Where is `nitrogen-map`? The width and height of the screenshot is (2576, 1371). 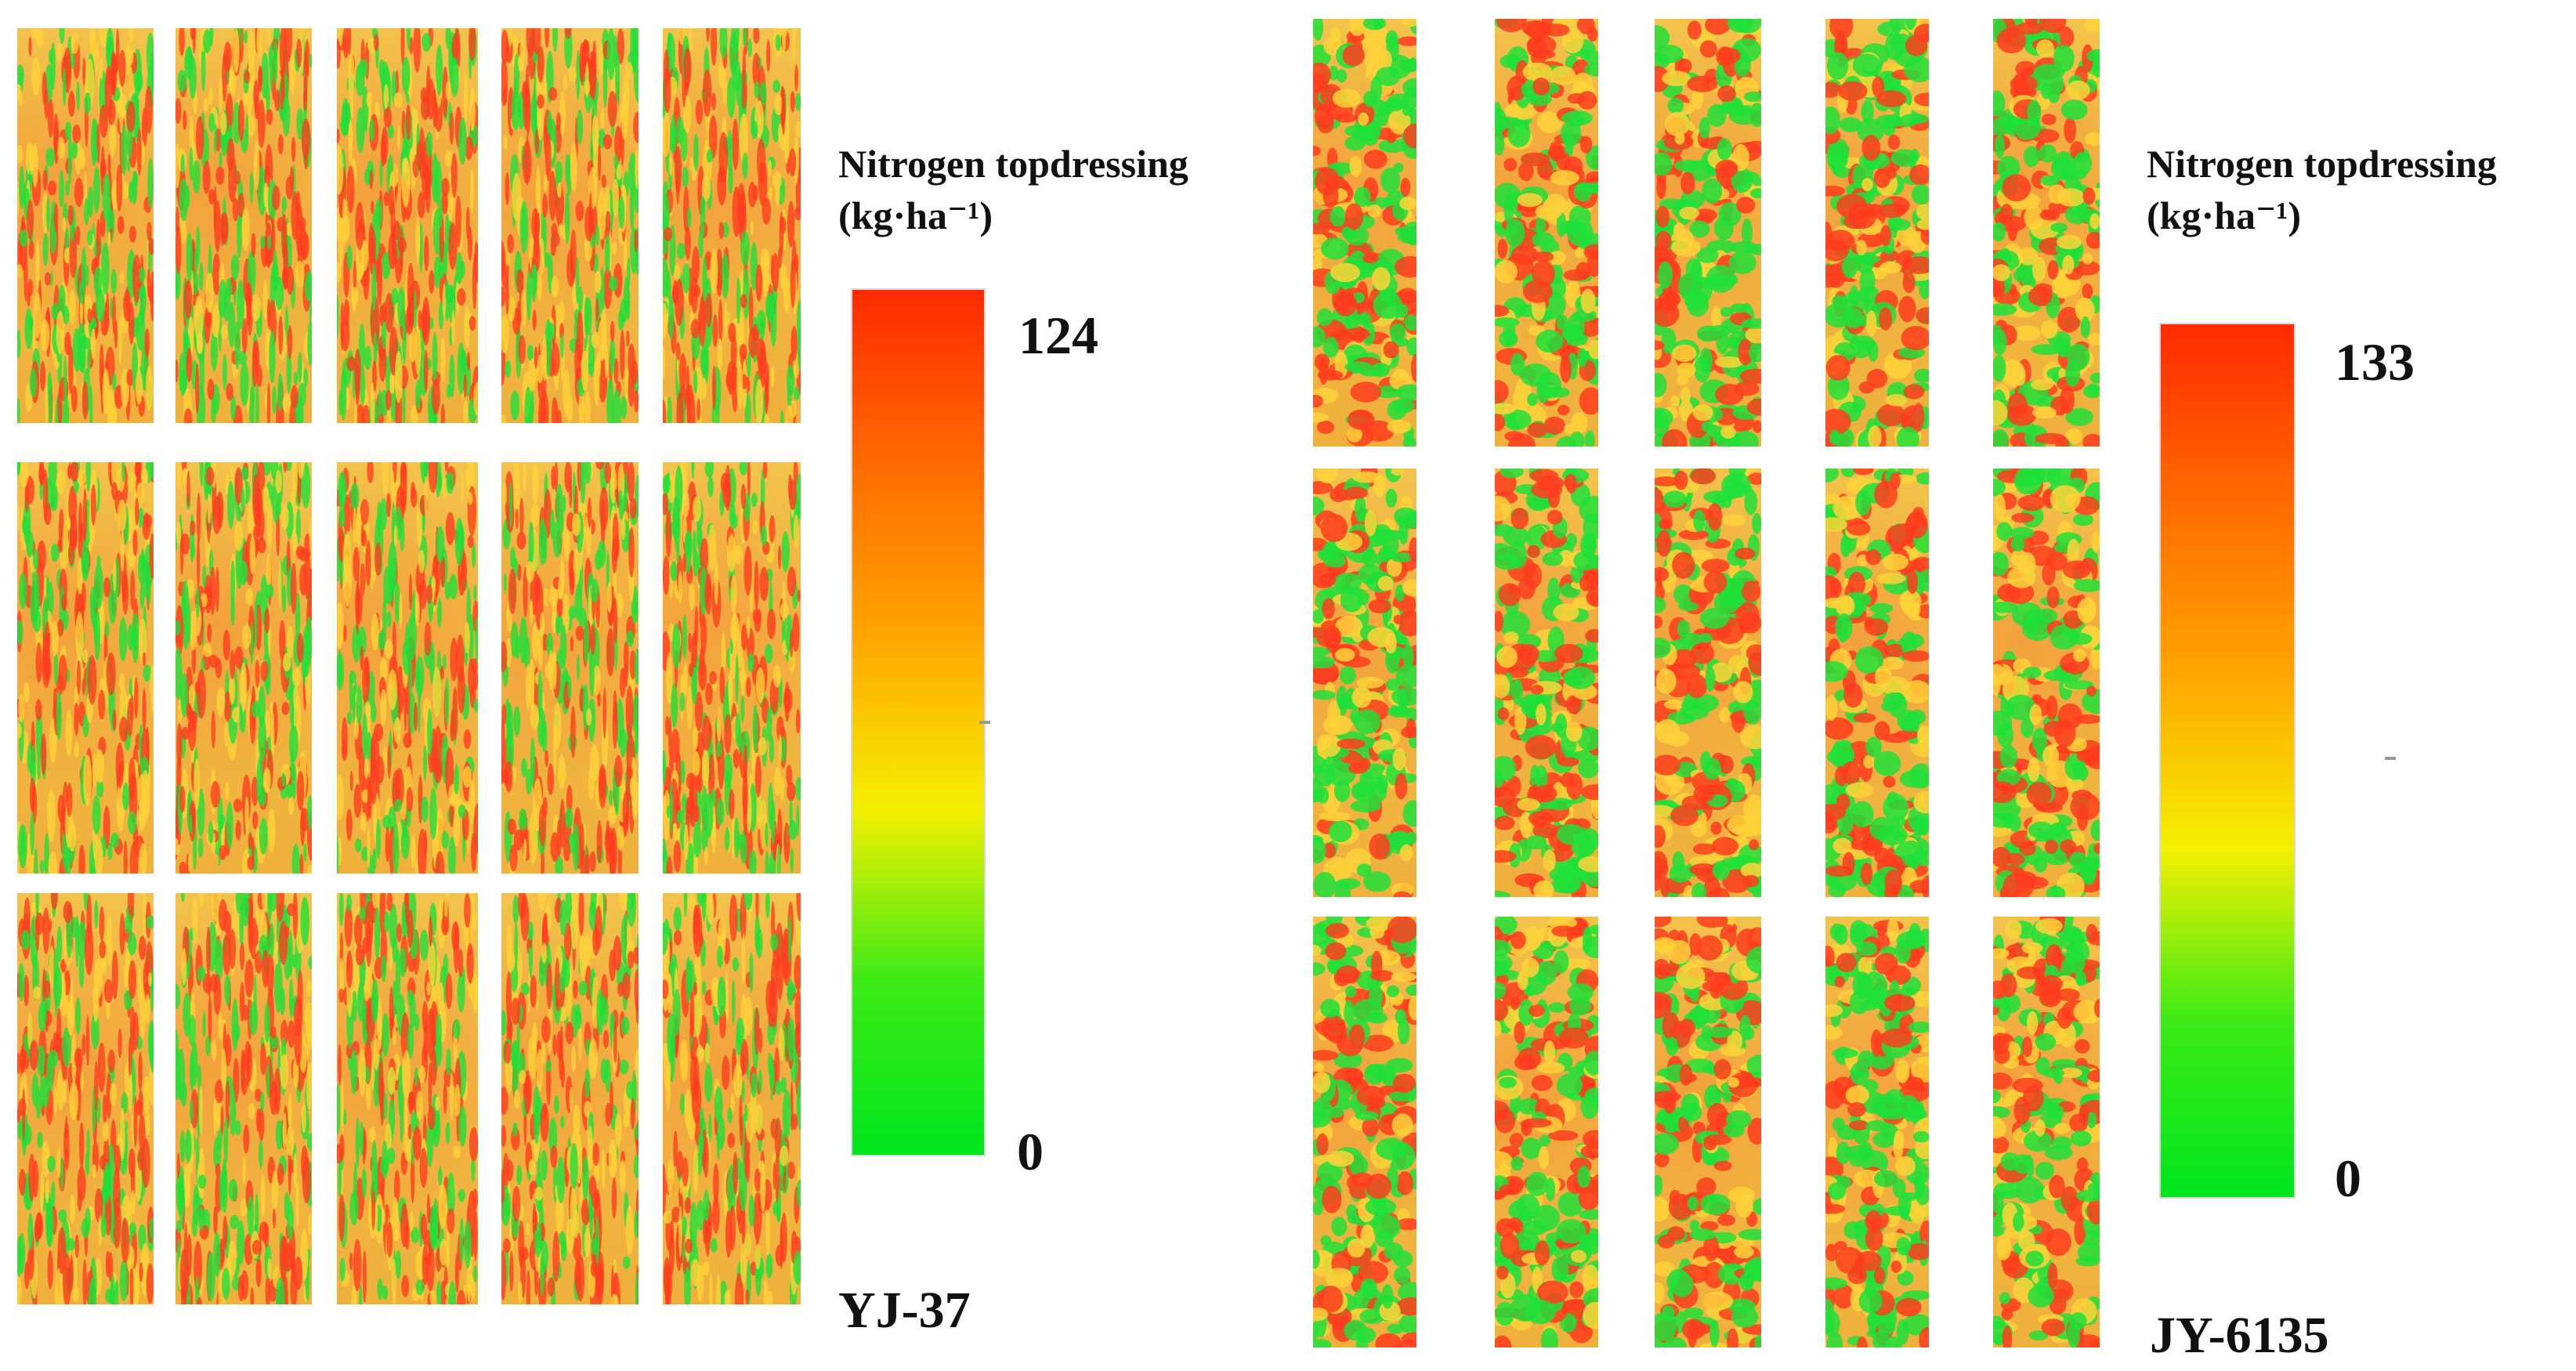 nitrogen-map is located at coordinates (732, 668).